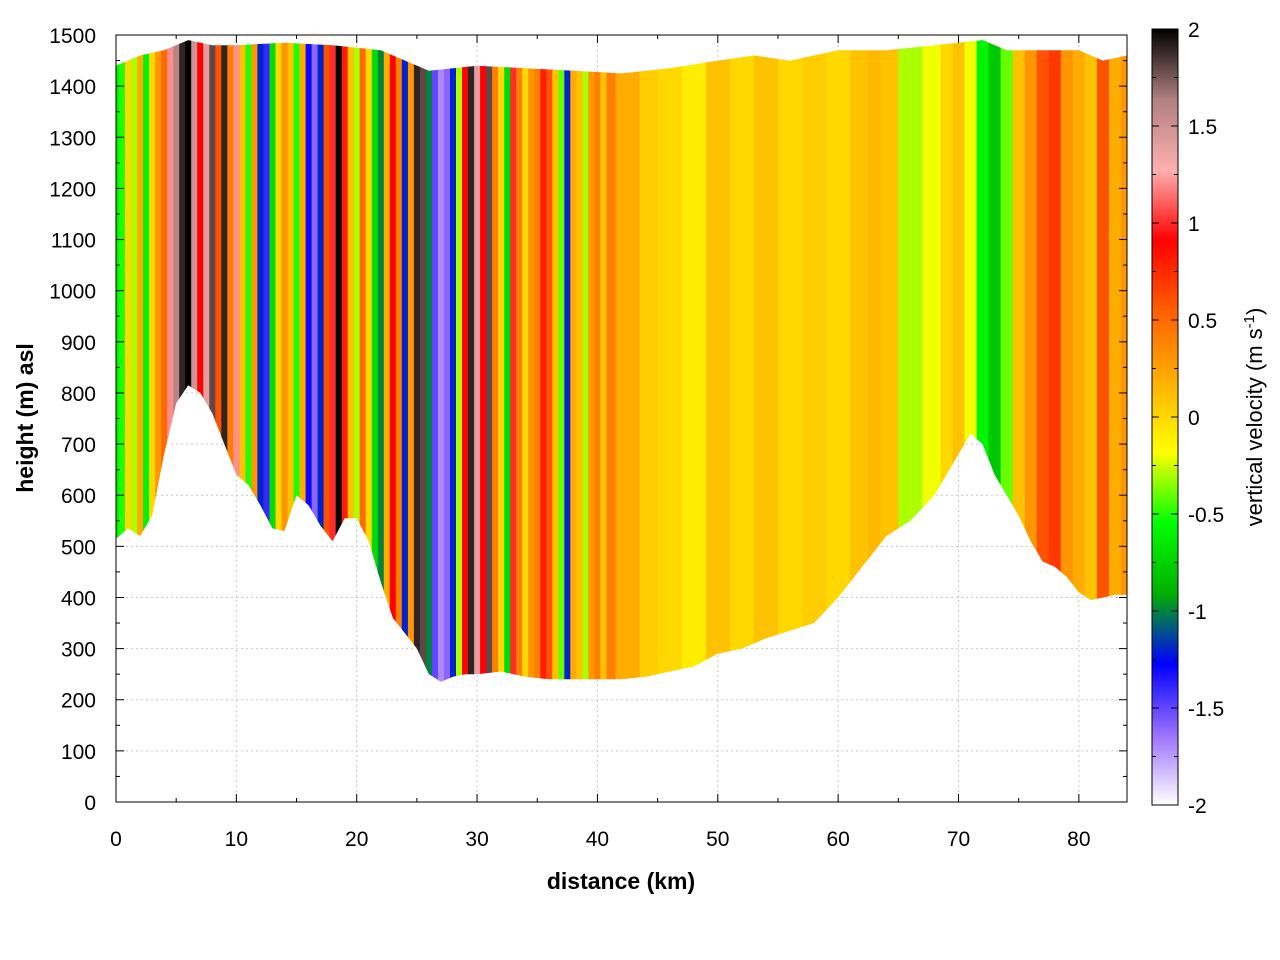 The width and height of the screenshot is (1280, 960). I want to click on y-tick-label: 1200, so click(72, 189).